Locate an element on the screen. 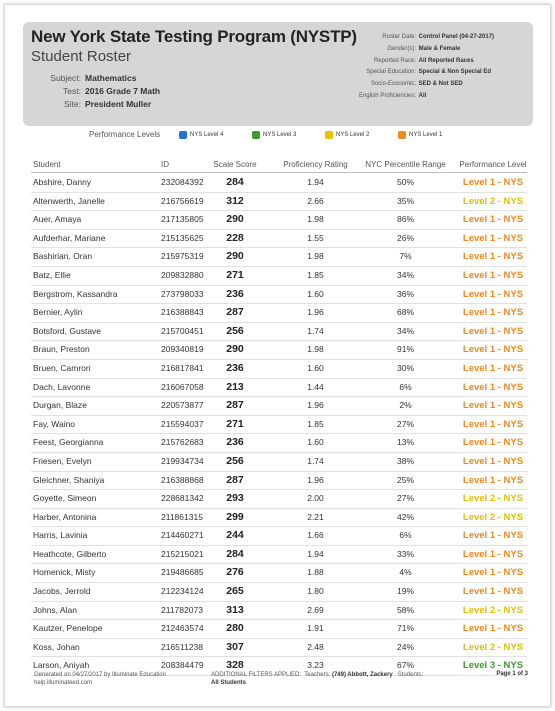  subject-info: Subject: Mathematics is located at coordinates (84, 78).